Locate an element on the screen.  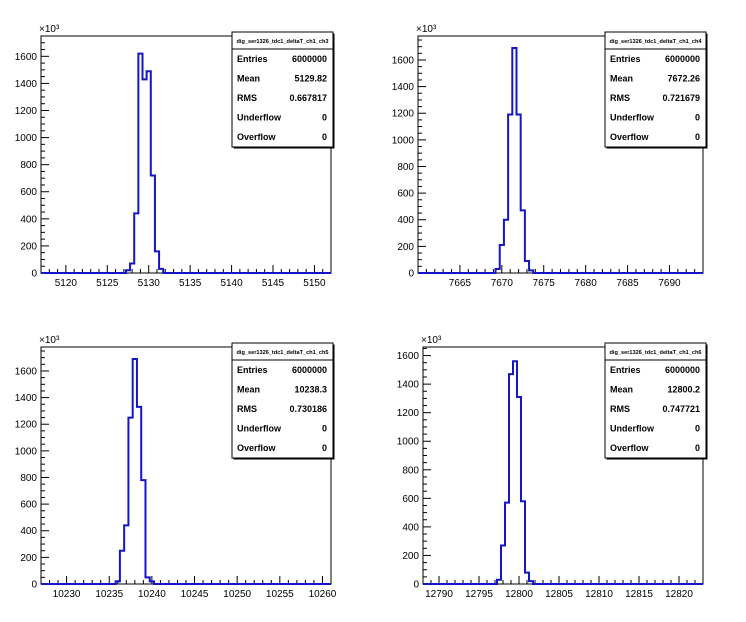
x-tick-label: 12815 is located at coordinates (639, 594).